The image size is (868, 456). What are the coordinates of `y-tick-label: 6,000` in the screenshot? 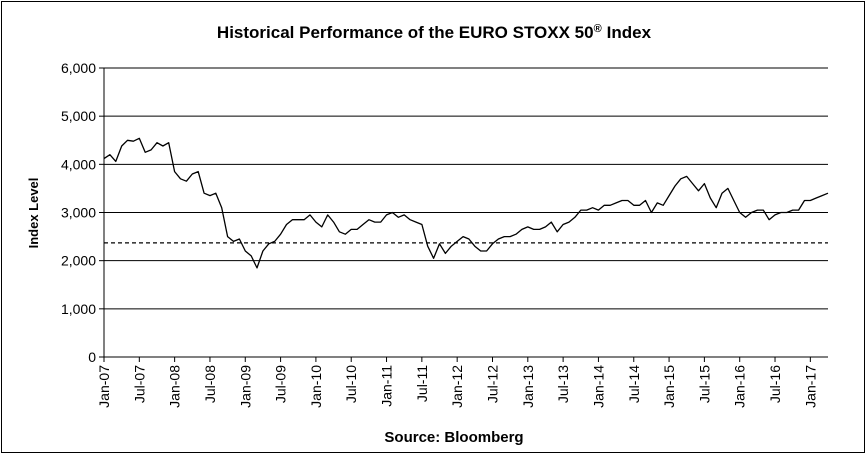 It's located at (78, 68).